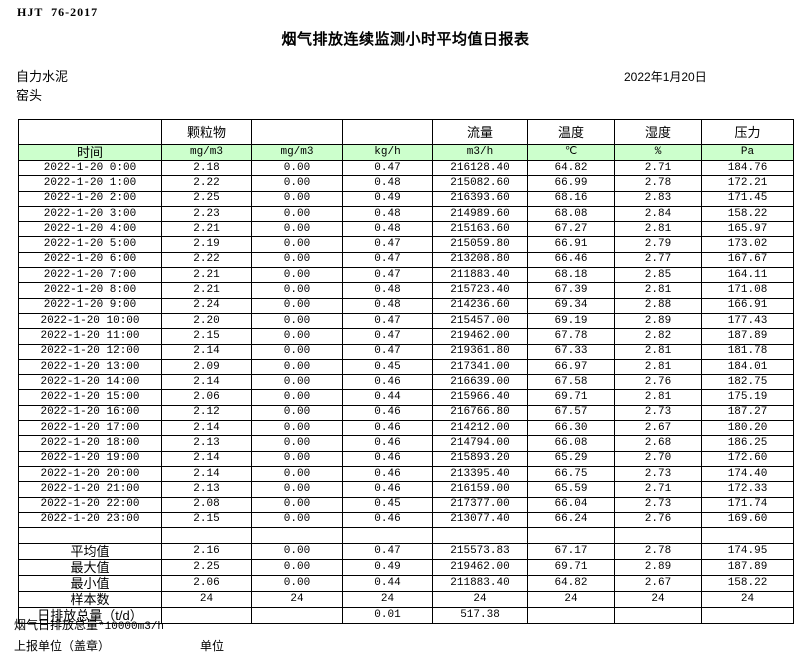  I want to click on data-cell-1: 2.14, so click(206, 382).